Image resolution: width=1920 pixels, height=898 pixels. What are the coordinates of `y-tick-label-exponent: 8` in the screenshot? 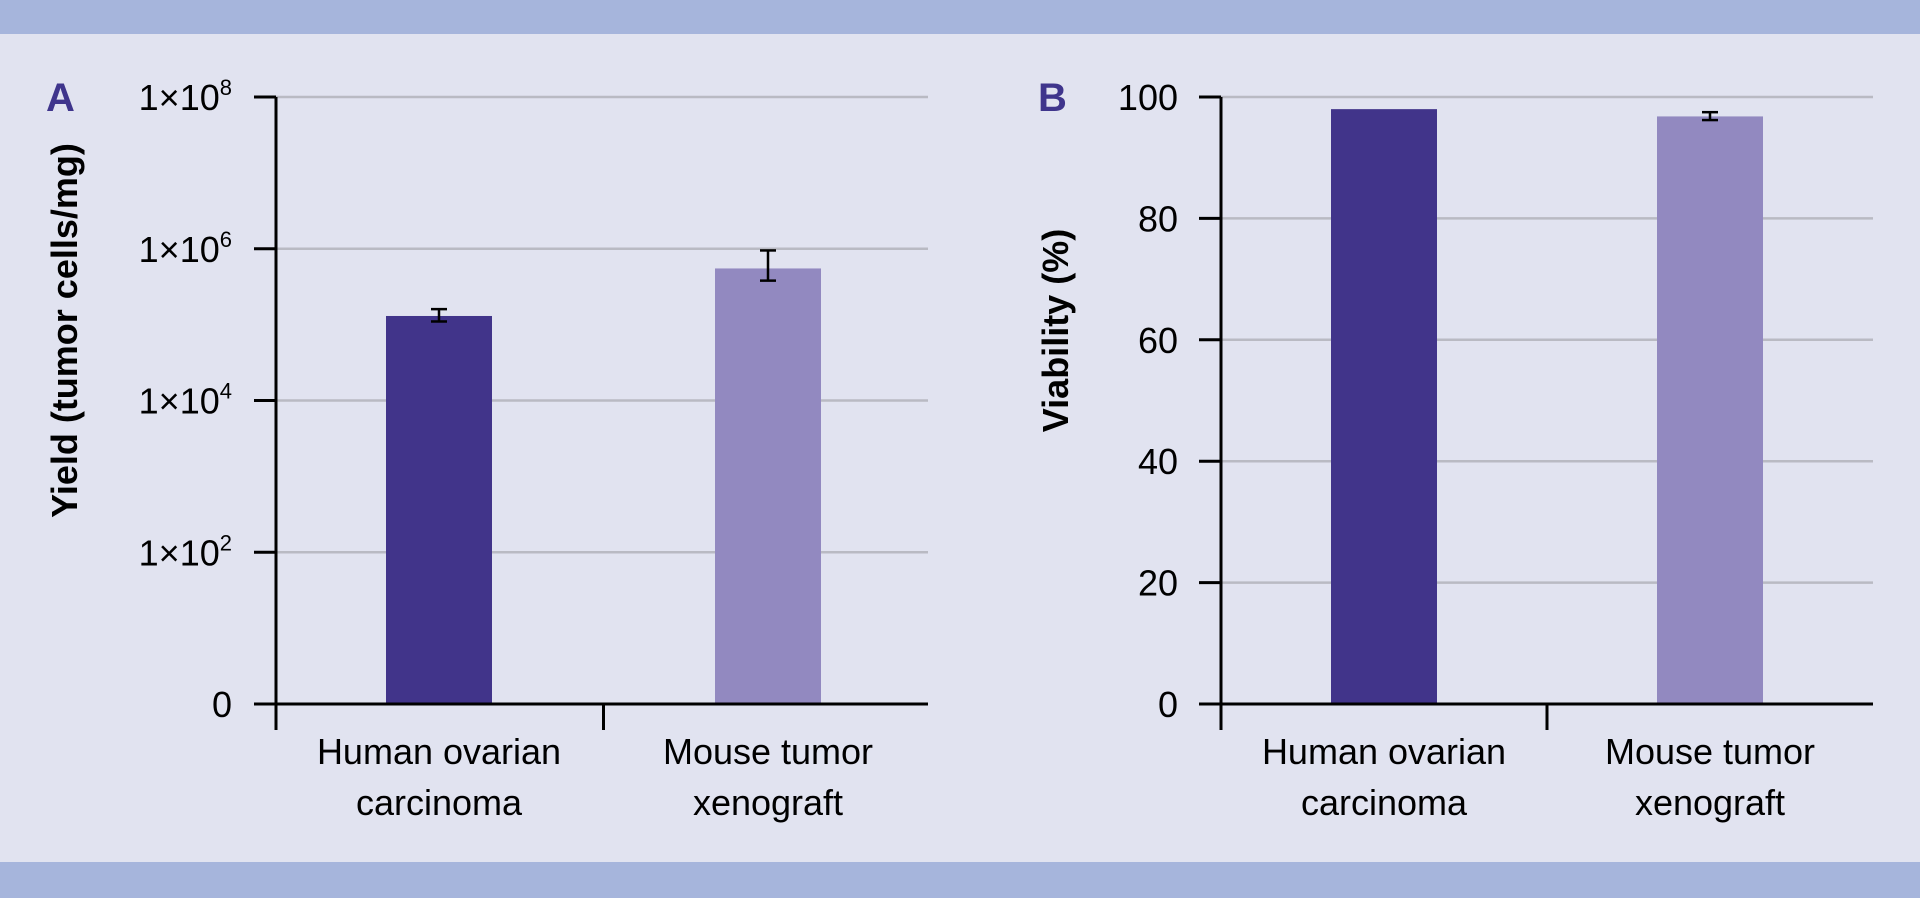 It's located at (226, 87).